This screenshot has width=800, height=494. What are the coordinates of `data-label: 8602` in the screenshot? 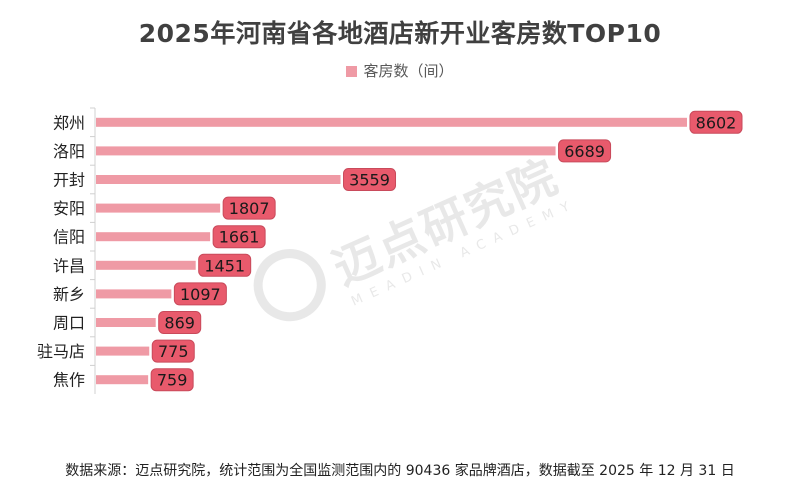 It's located at (716, 122).